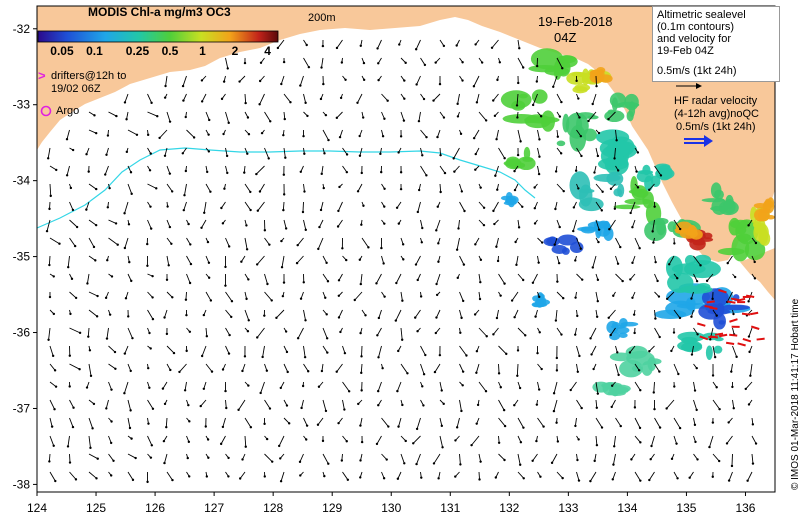 The width and height of the screenshot is (800, 520). I want to click on isobath-200m, so click(286, 188).